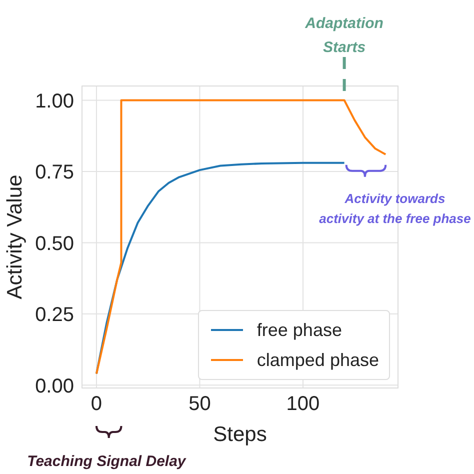  What do you see at coordinates (395, 208) in the screenshot?
I see `annotation: Activity towards activity at the free phase` at bounding box center [395, 208].